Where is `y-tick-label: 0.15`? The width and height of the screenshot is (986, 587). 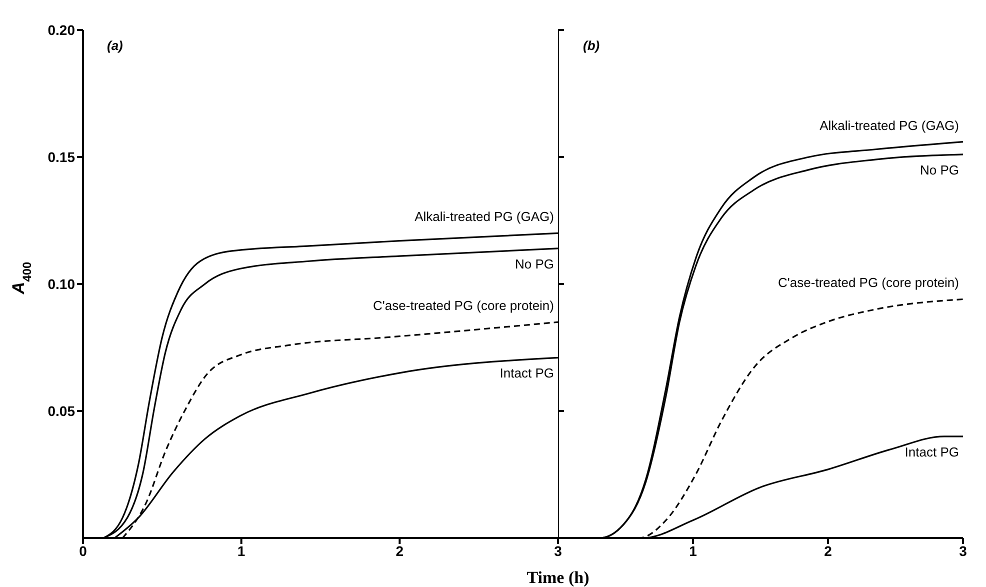
y-tick-label: 0.15 is located at coordinates (62, 156).